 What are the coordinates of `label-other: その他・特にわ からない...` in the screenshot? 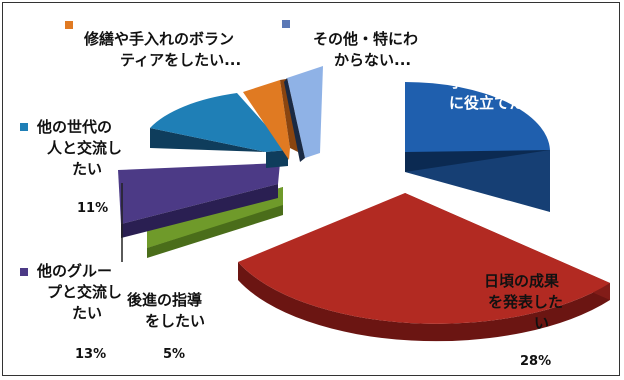 It's located at (366, 49).